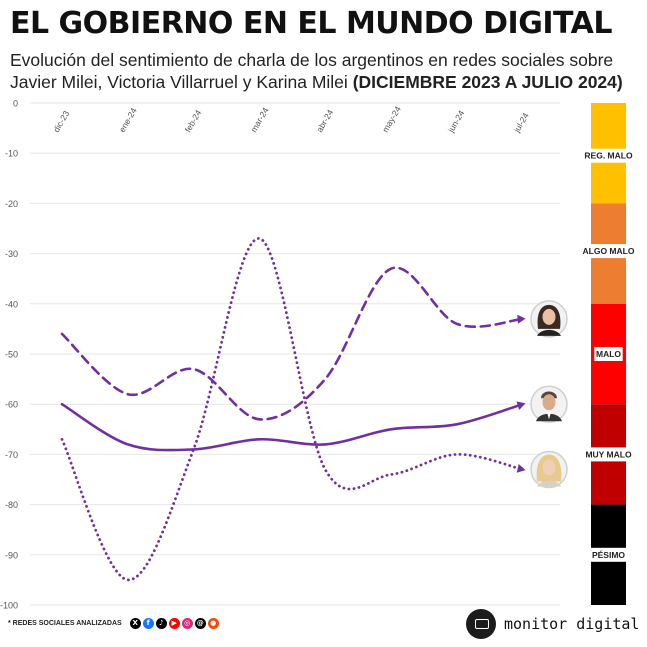 The image size is (647, 647). I want to click on scale-label: ALGO MALO, so click(609, 251).